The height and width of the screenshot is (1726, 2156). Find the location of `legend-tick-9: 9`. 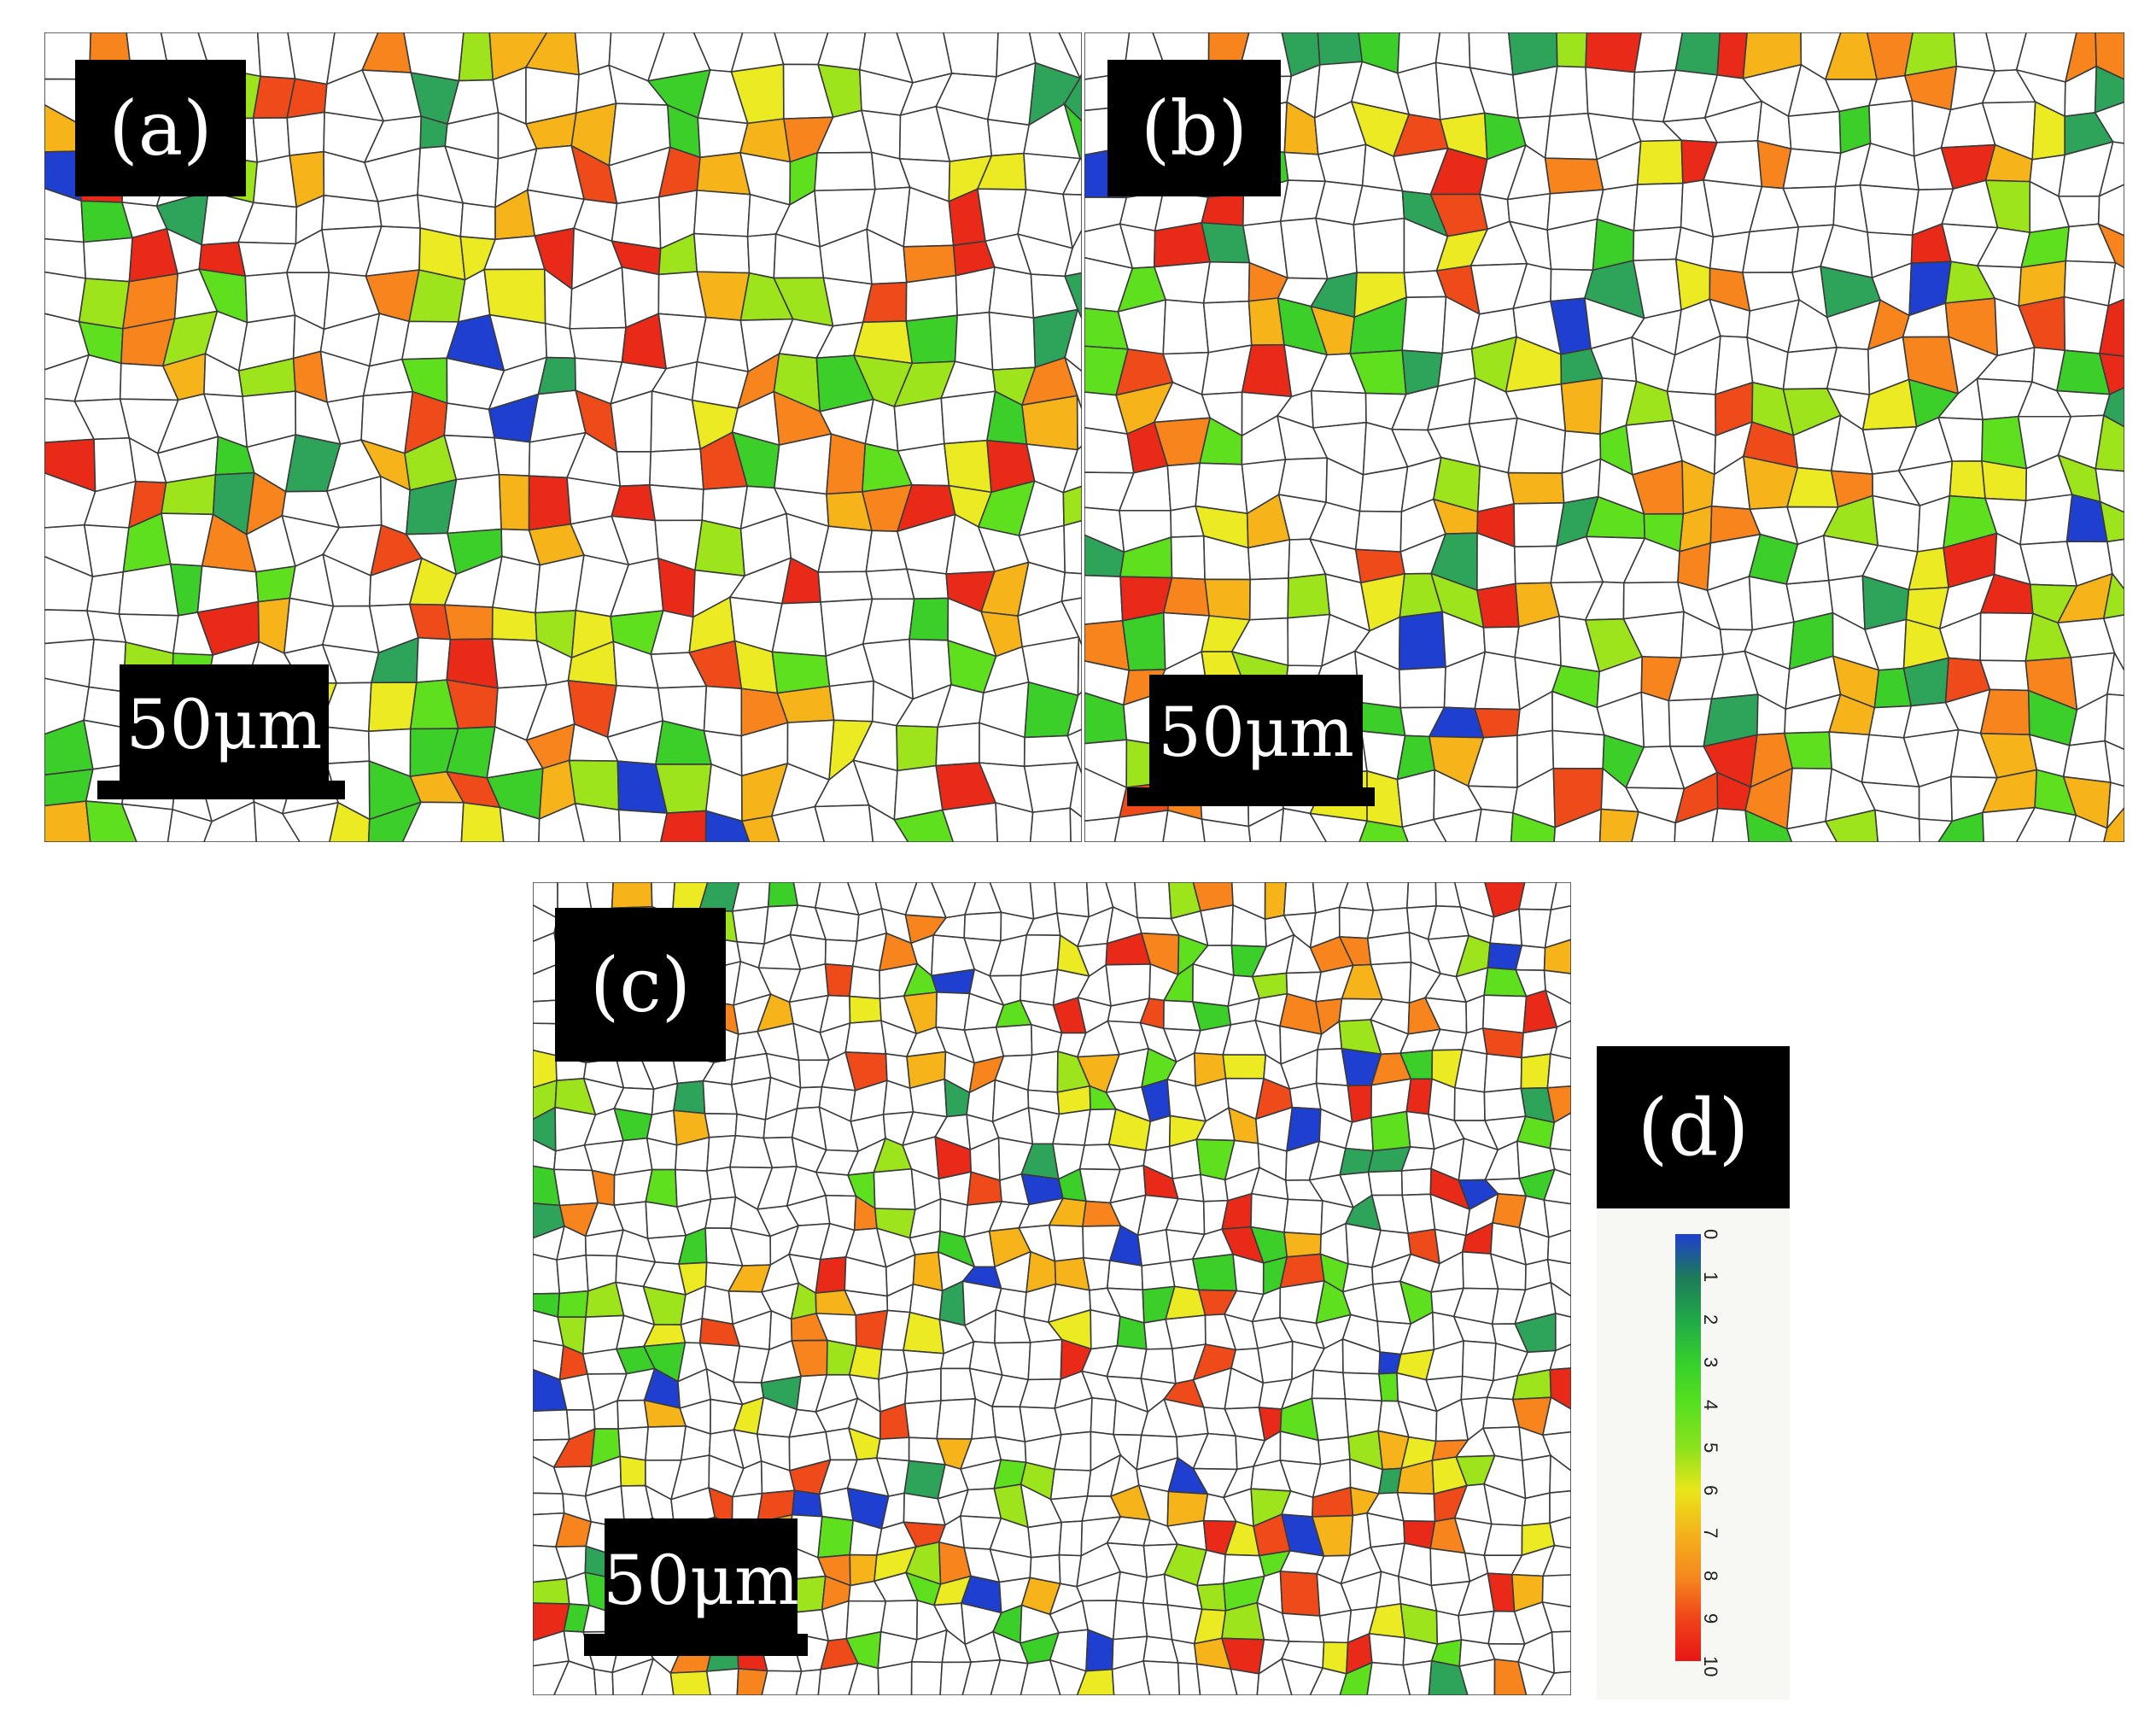

legend-tick-9: 9 is located at coordinates (1710, 1618).